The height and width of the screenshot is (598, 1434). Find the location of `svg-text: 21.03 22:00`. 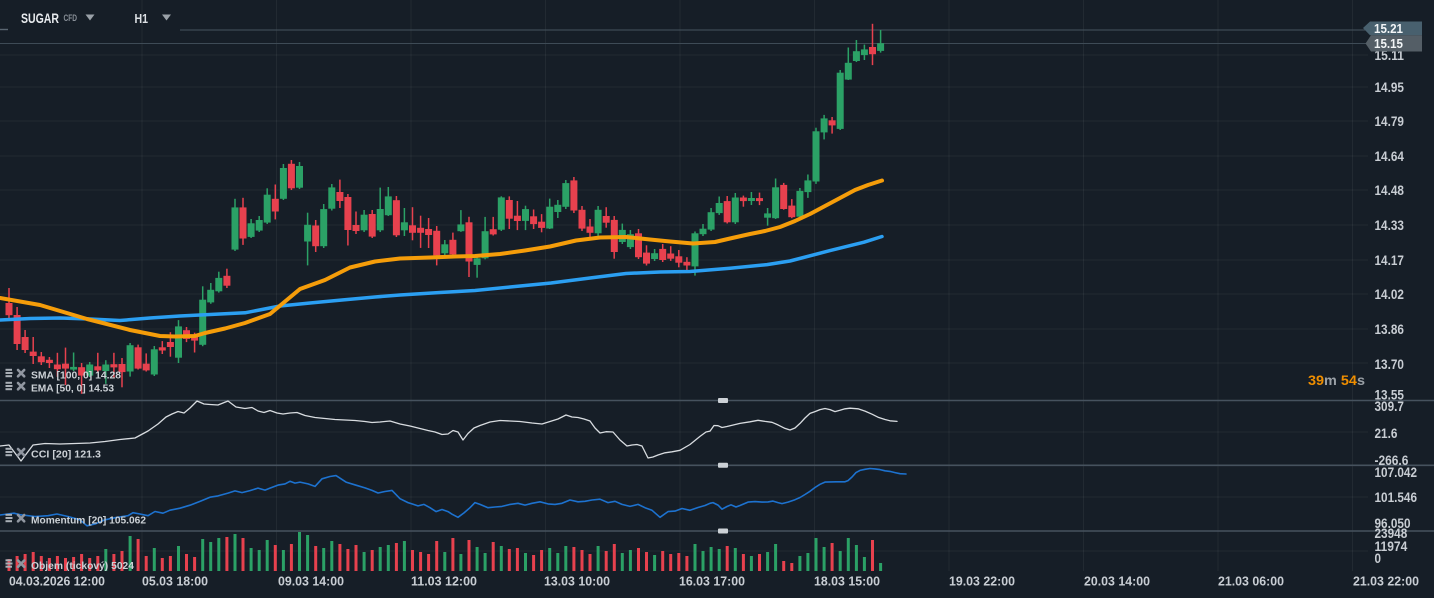

svg-text: 21.03 22:00 is located at coordinates (1386, 582).